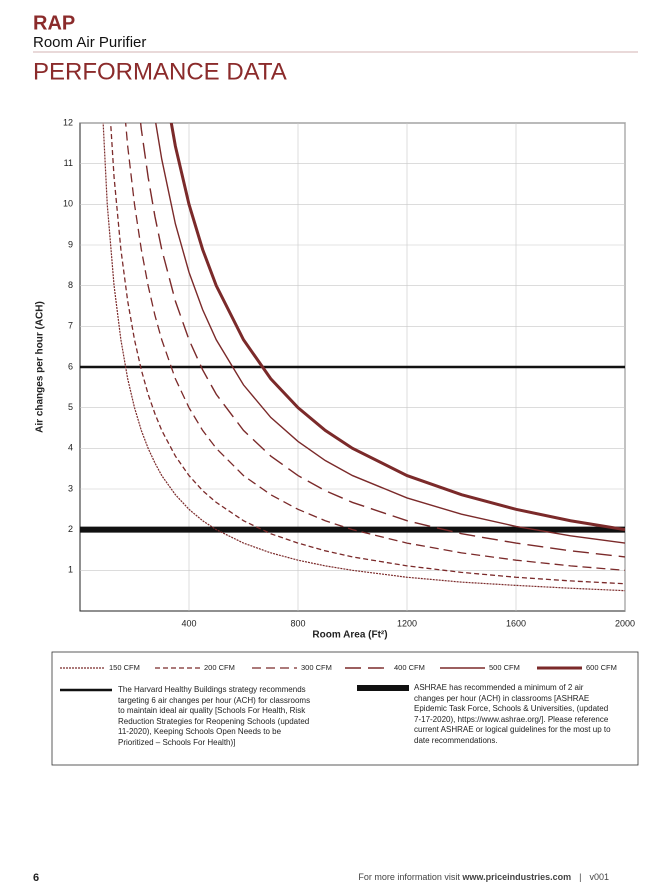 This screenshot has width=672, height=895. What do you see at coordinates (70, 285) in the screenshot?
I see `y-tick-label: 8` at bounding box center [70, 285].